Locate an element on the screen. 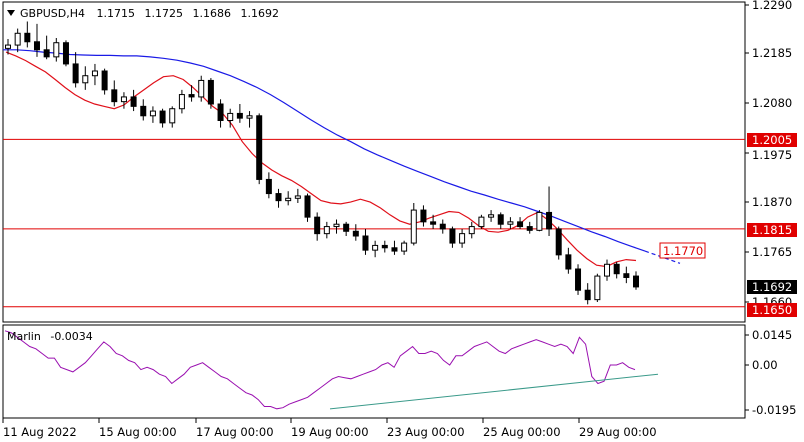 Image resolution: width=804 pixels, height=442 pixels. level-label-2: 1.1815 is located at coordinates (772, 230).